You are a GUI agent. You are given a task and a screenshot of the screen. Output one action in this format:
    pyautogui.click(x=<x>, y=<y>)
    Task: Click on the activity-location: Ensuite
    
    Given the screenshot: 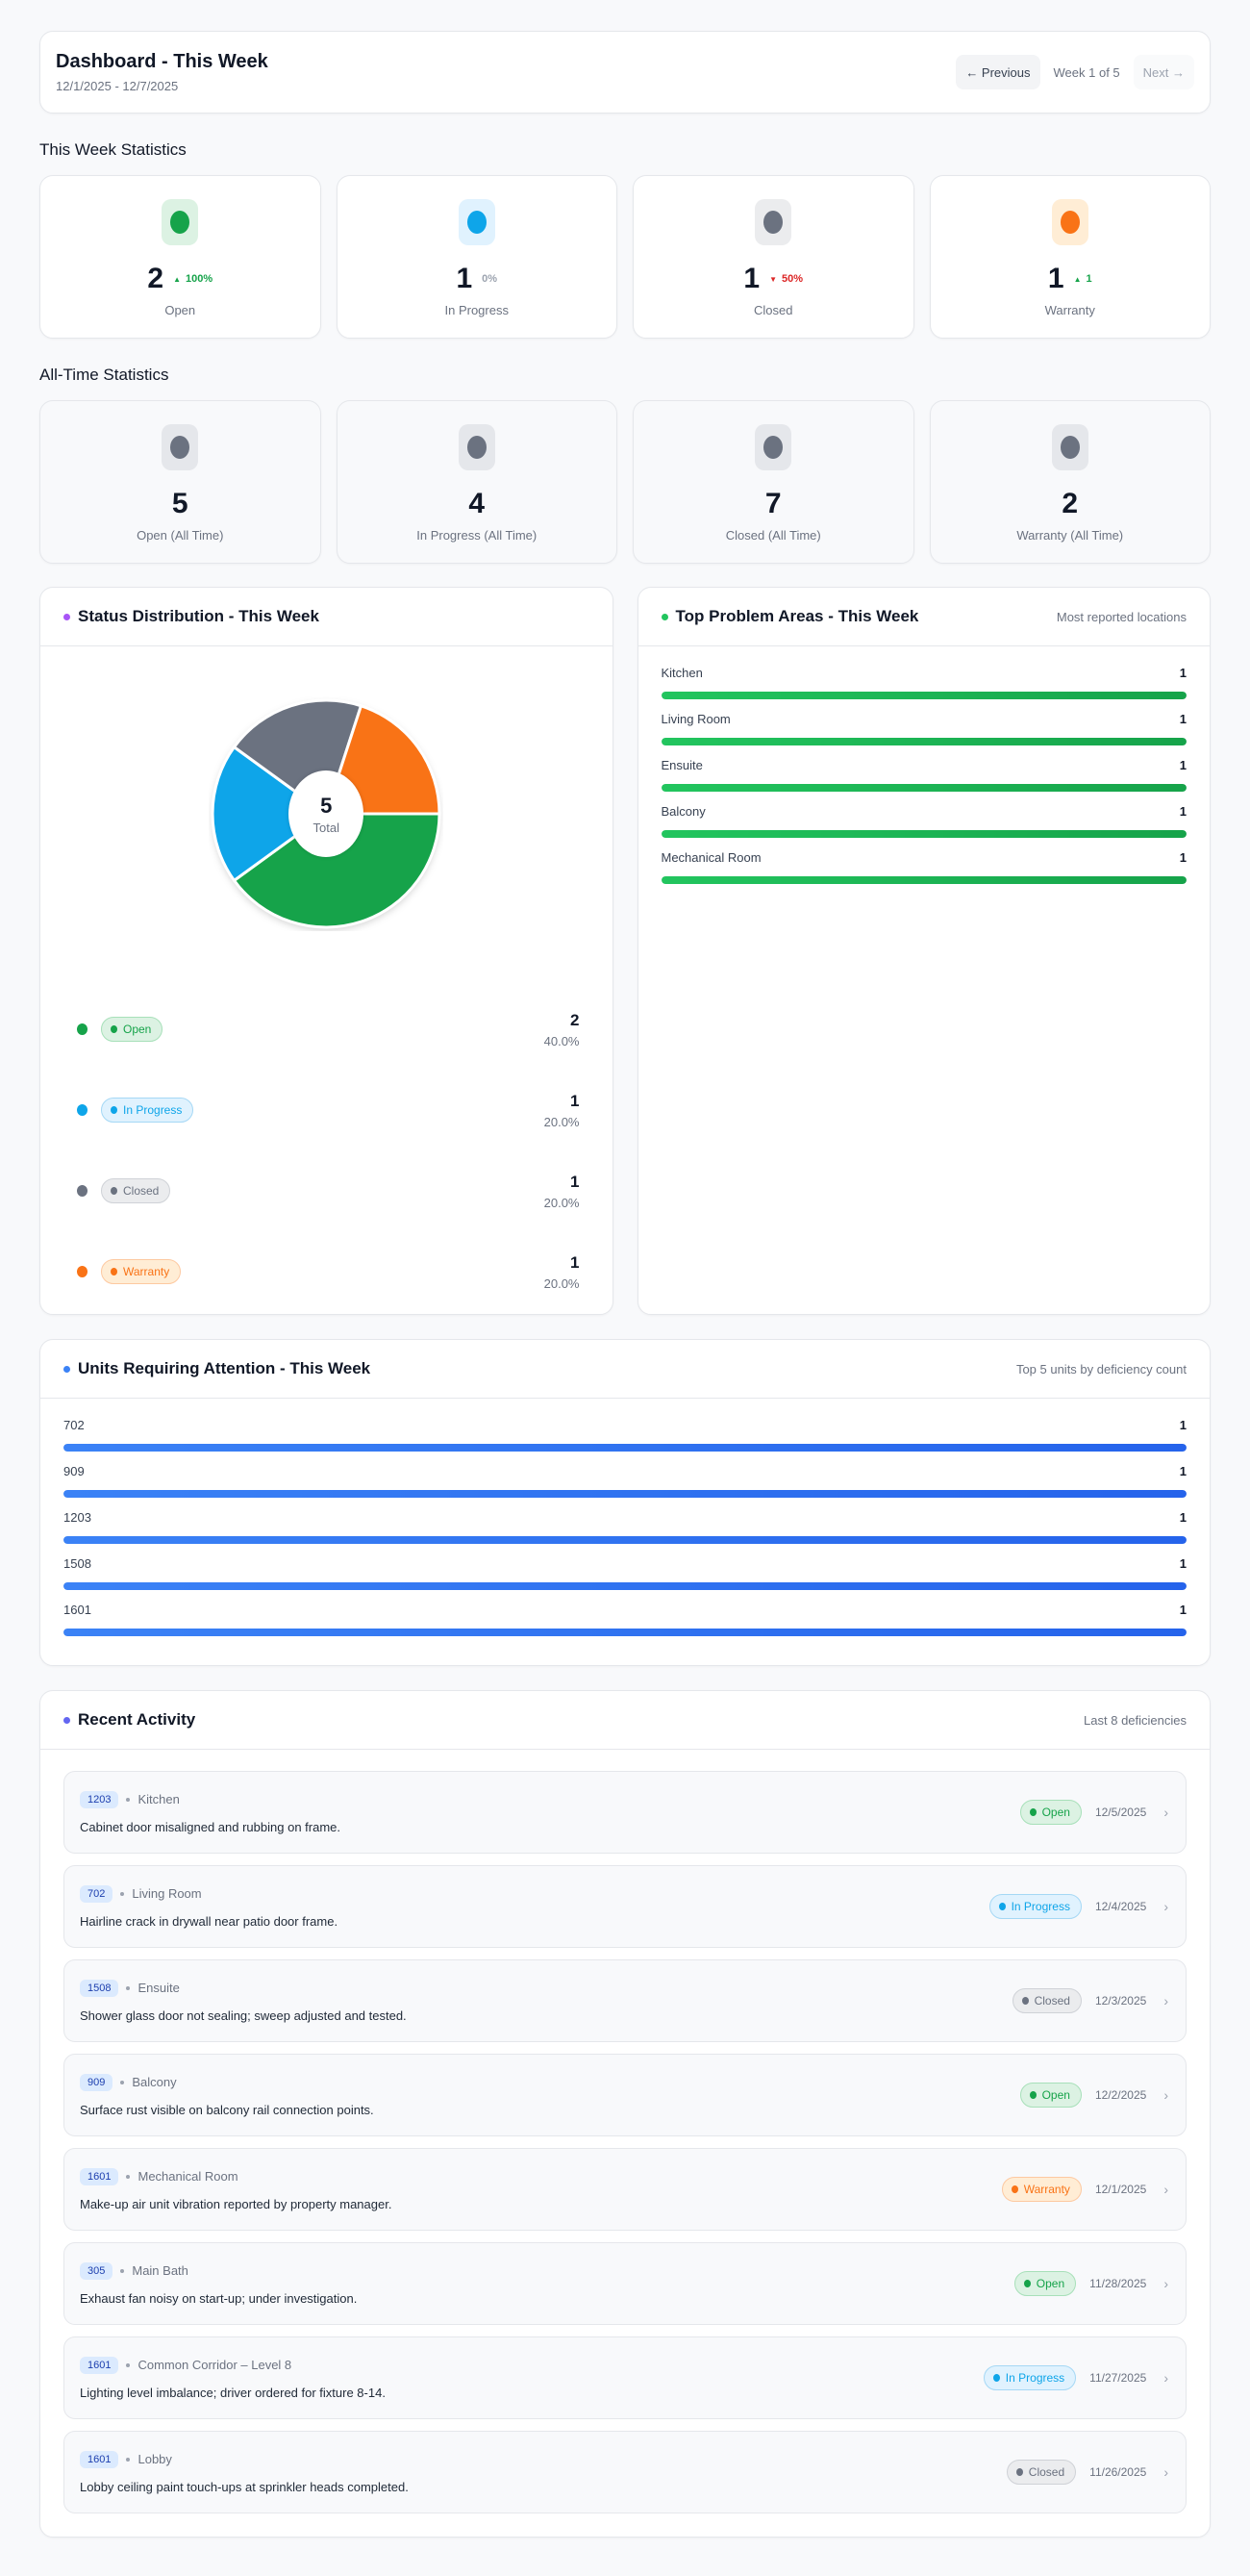 What is the action you would take?
    pyautogui.click(x=159, y=1988)
    